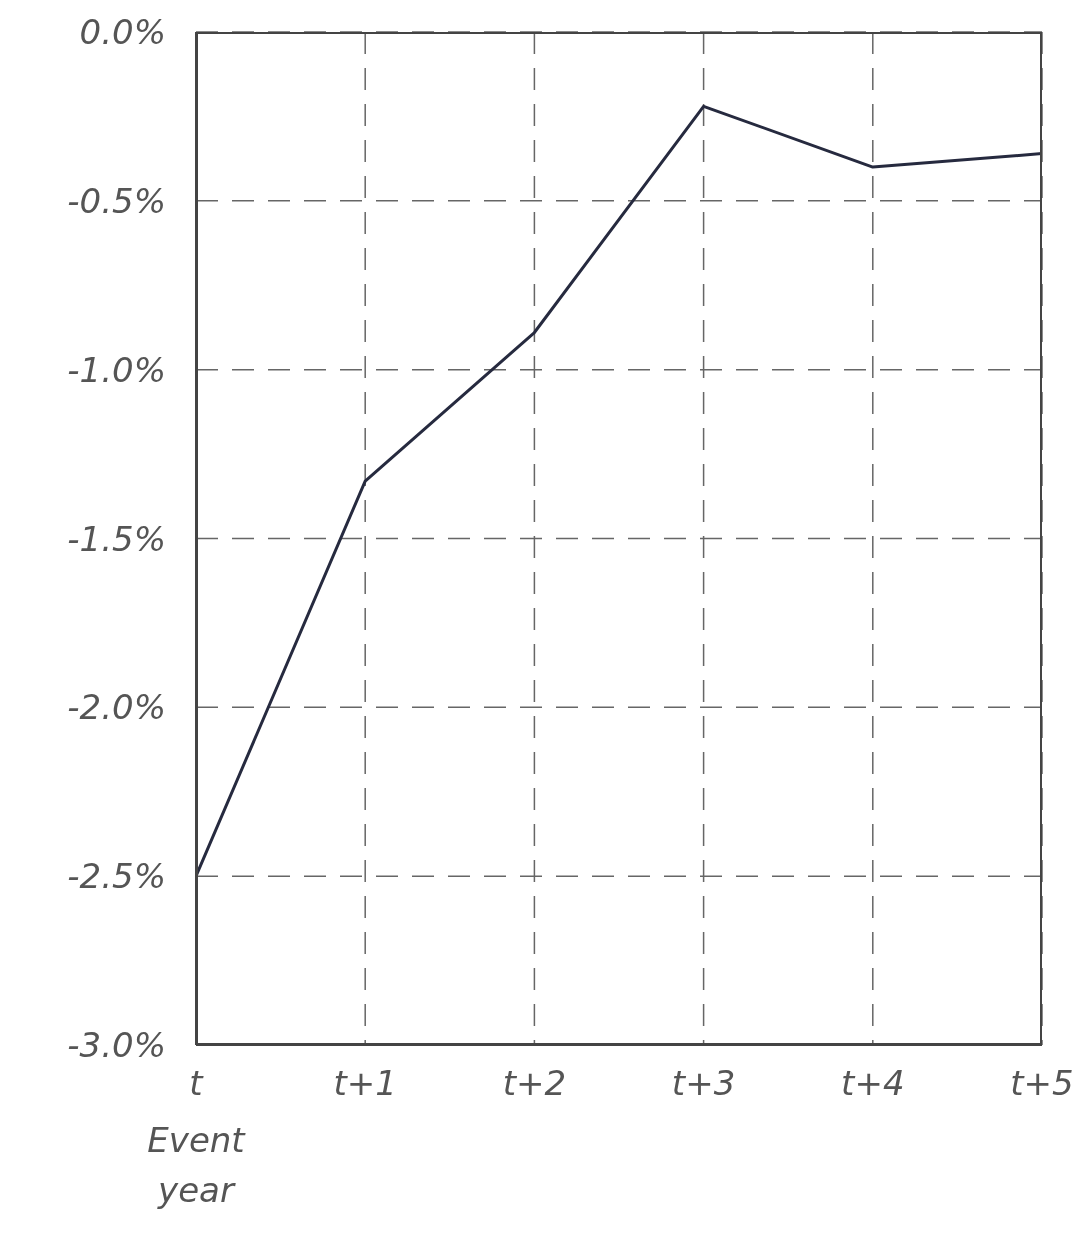  I want to click on x-tick-label: t+2, so click(534, 1083).